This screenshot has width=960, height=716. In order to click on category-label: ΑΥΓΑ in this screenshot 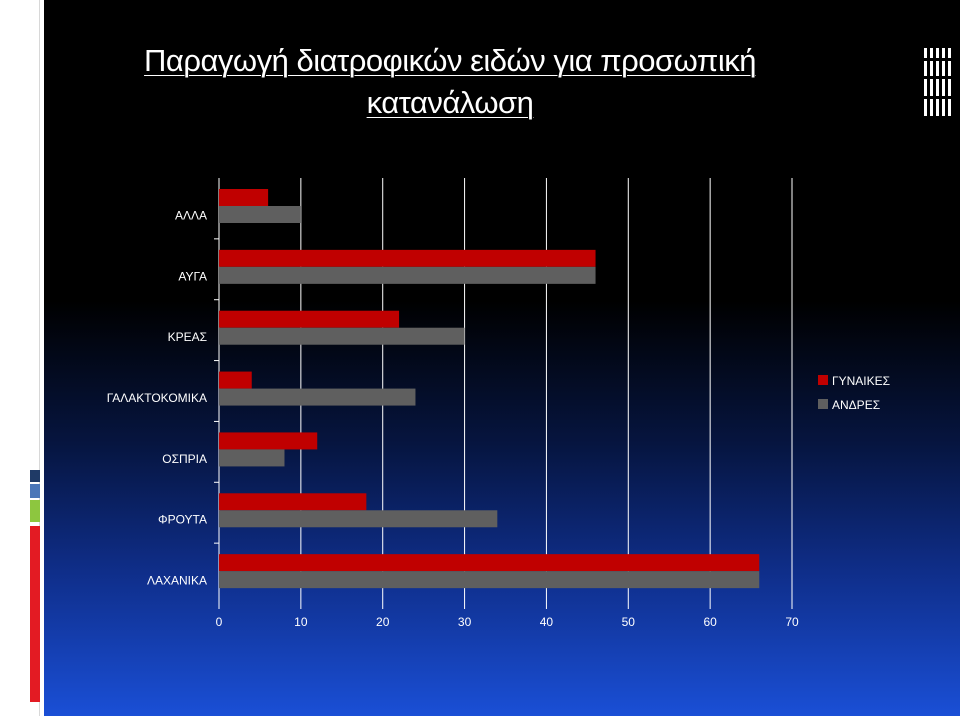, I will do `click(192, 276)`.